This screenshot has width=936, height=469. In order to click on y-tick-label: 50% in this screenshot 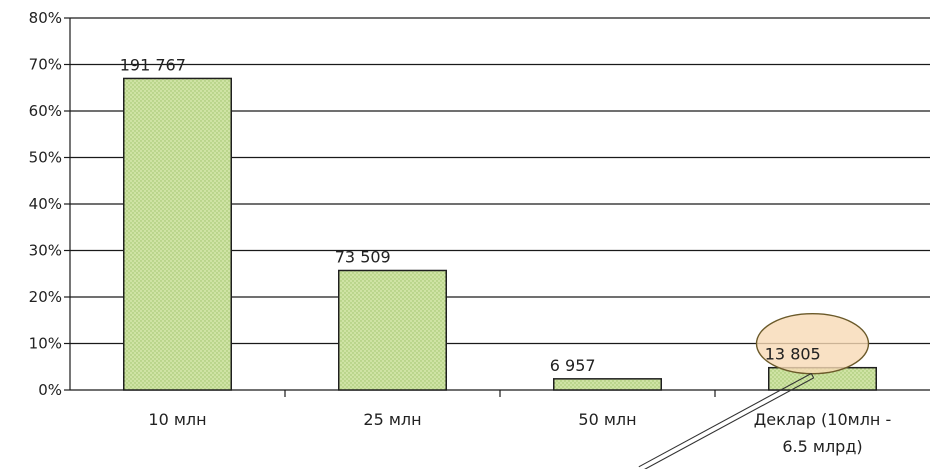, I will do `click(45, 158)`.